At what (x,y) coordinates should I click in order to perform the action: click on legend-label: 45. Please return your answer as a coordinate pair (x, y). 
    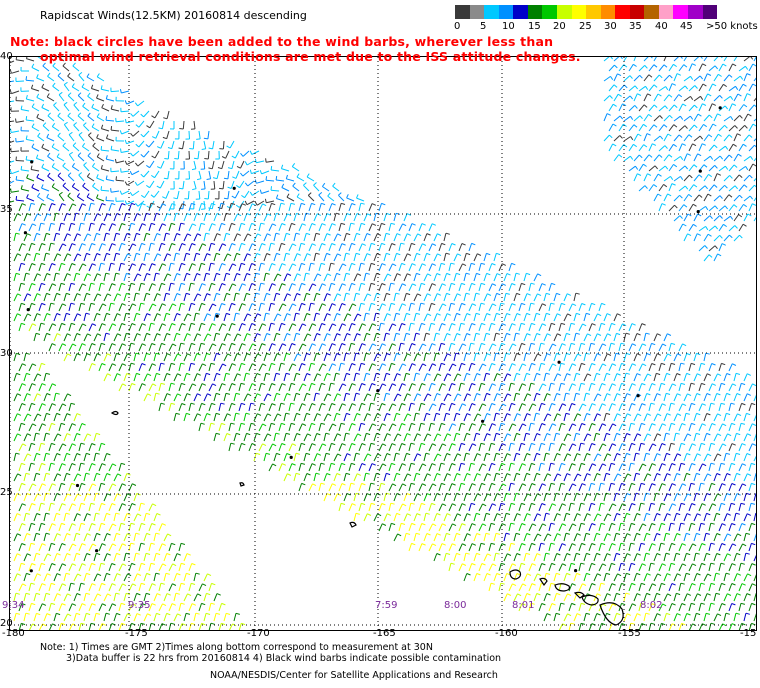
    Looking at the image, I should click on (686, 26).